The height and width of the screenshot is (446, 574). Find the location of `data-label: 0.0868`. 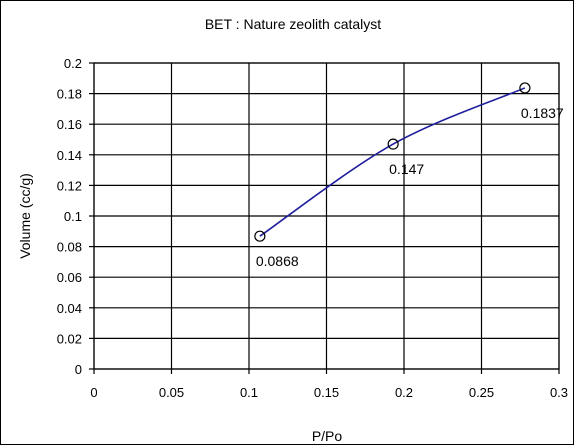

data-label: 0.0868 is located at coordinates (277, 261).